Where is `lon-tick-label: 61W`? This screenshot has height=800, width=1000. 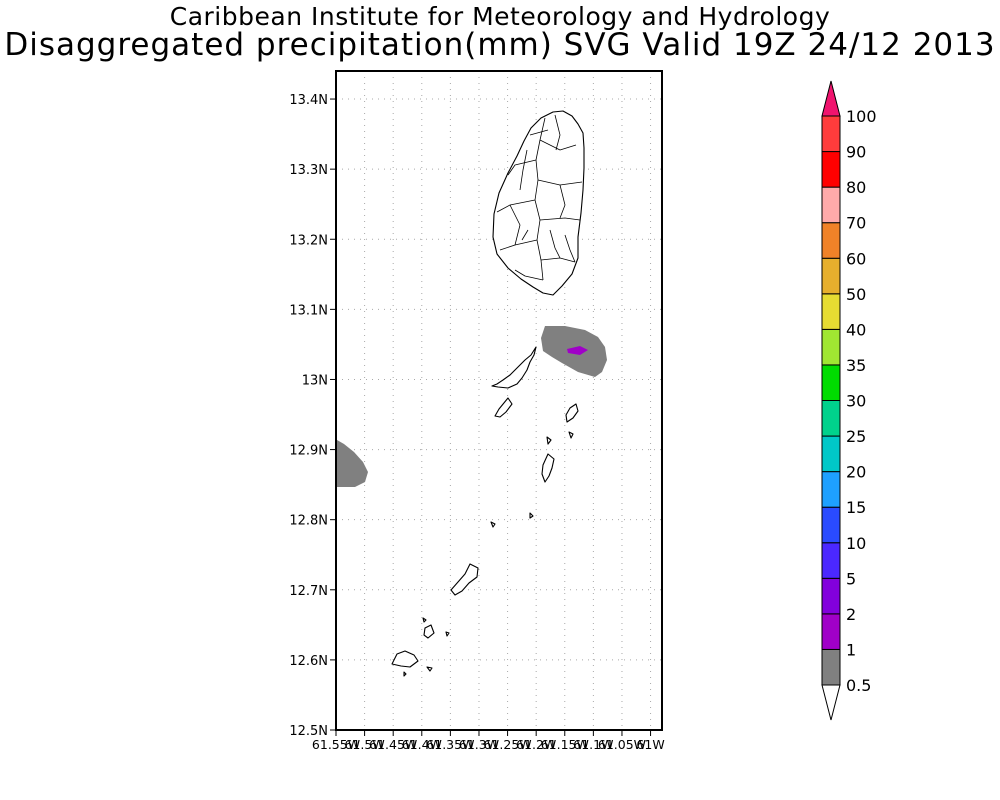 lon-tick-label: 61W is located at coordinates (650, 744).